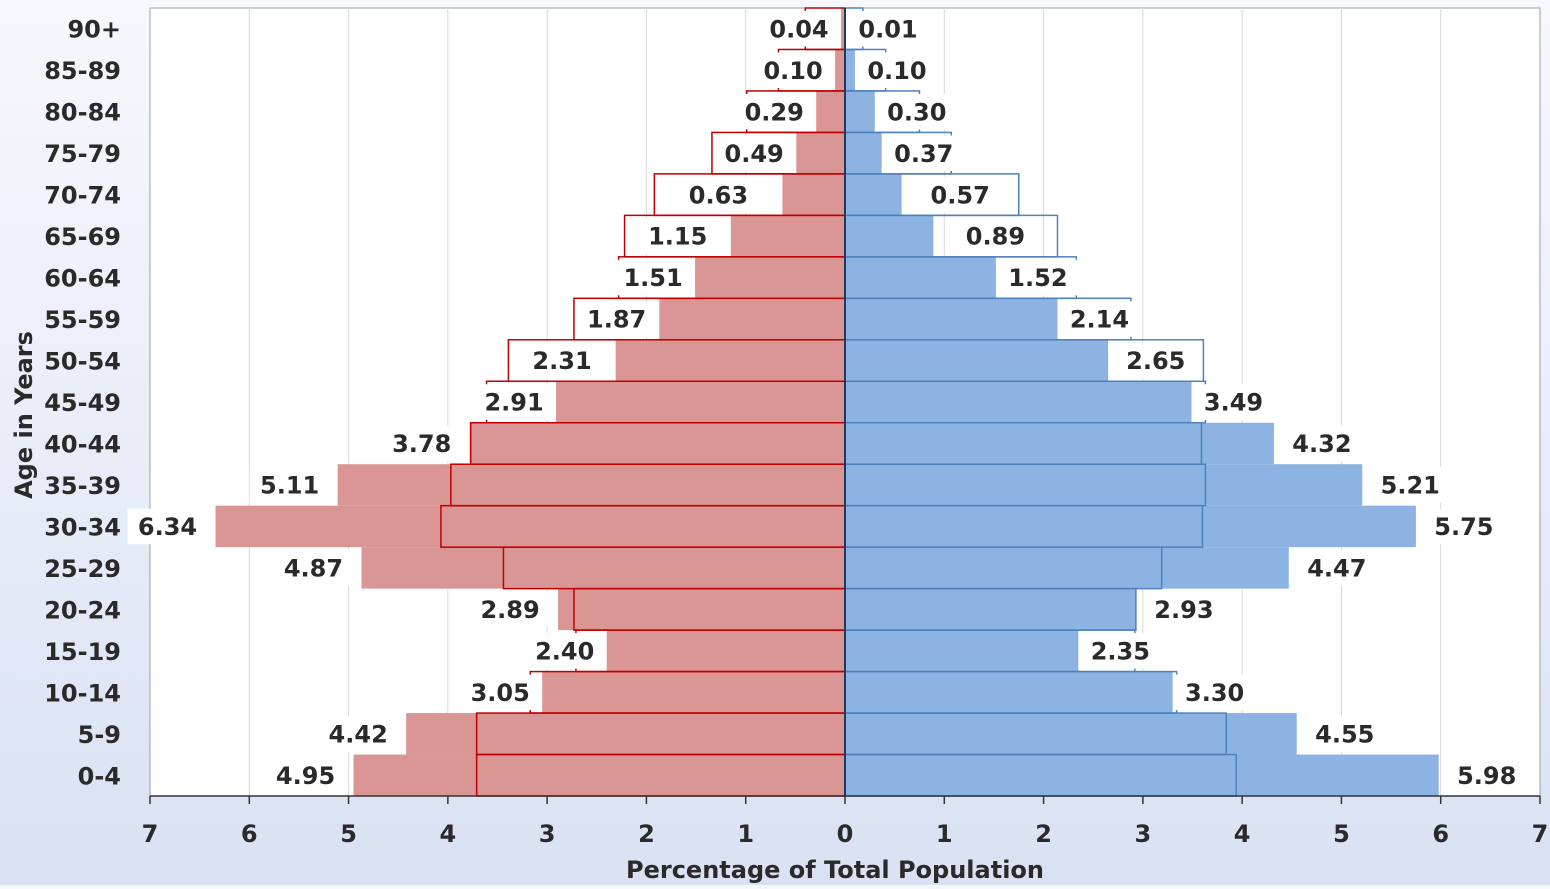 This screenshot has width=1550, height=889. I want to click on data-label: 2.93, so click(1183, 610).